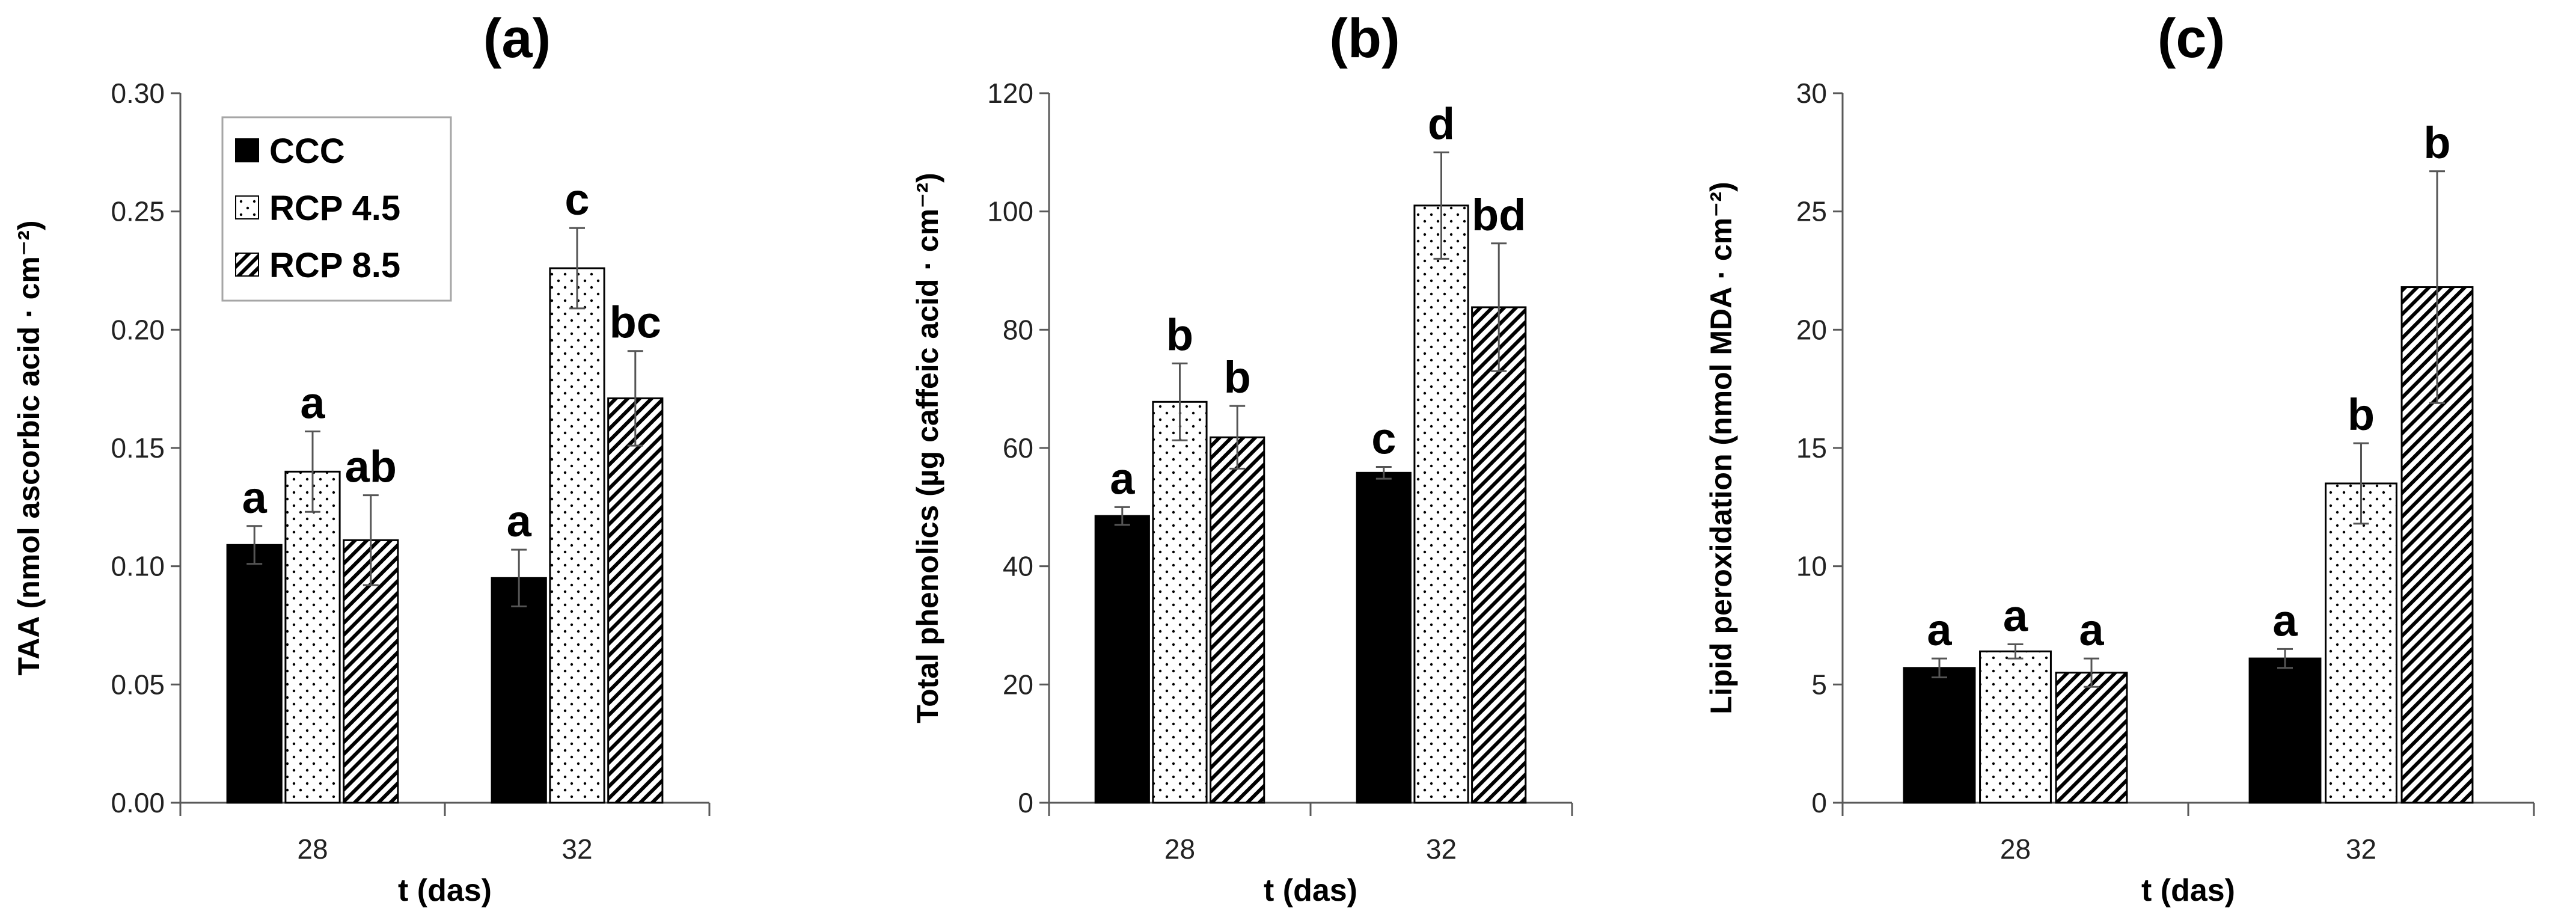 The image size is (2576, 923). What do you see at coordinates (1499, 215) in the screenshot?
I see `significance-label: bd` at bounding box center [1499, 215].